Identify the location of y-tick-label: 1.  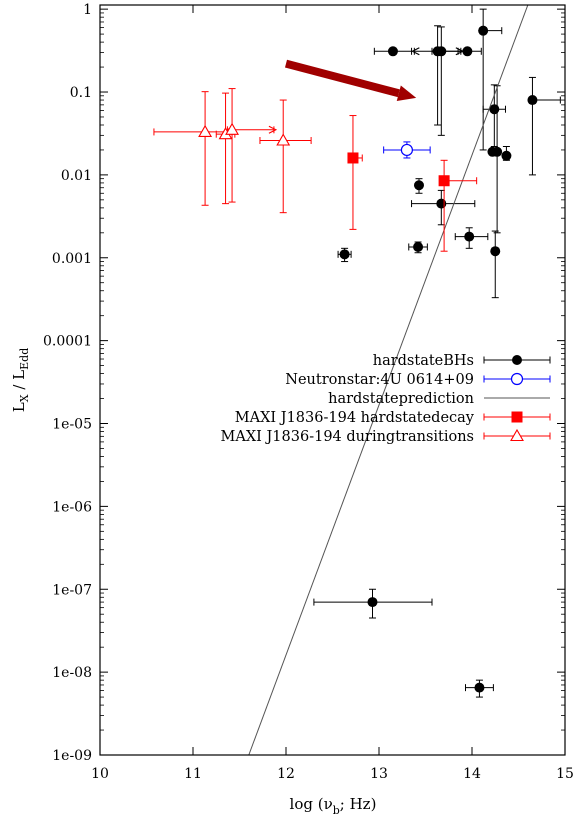
(87, 10).